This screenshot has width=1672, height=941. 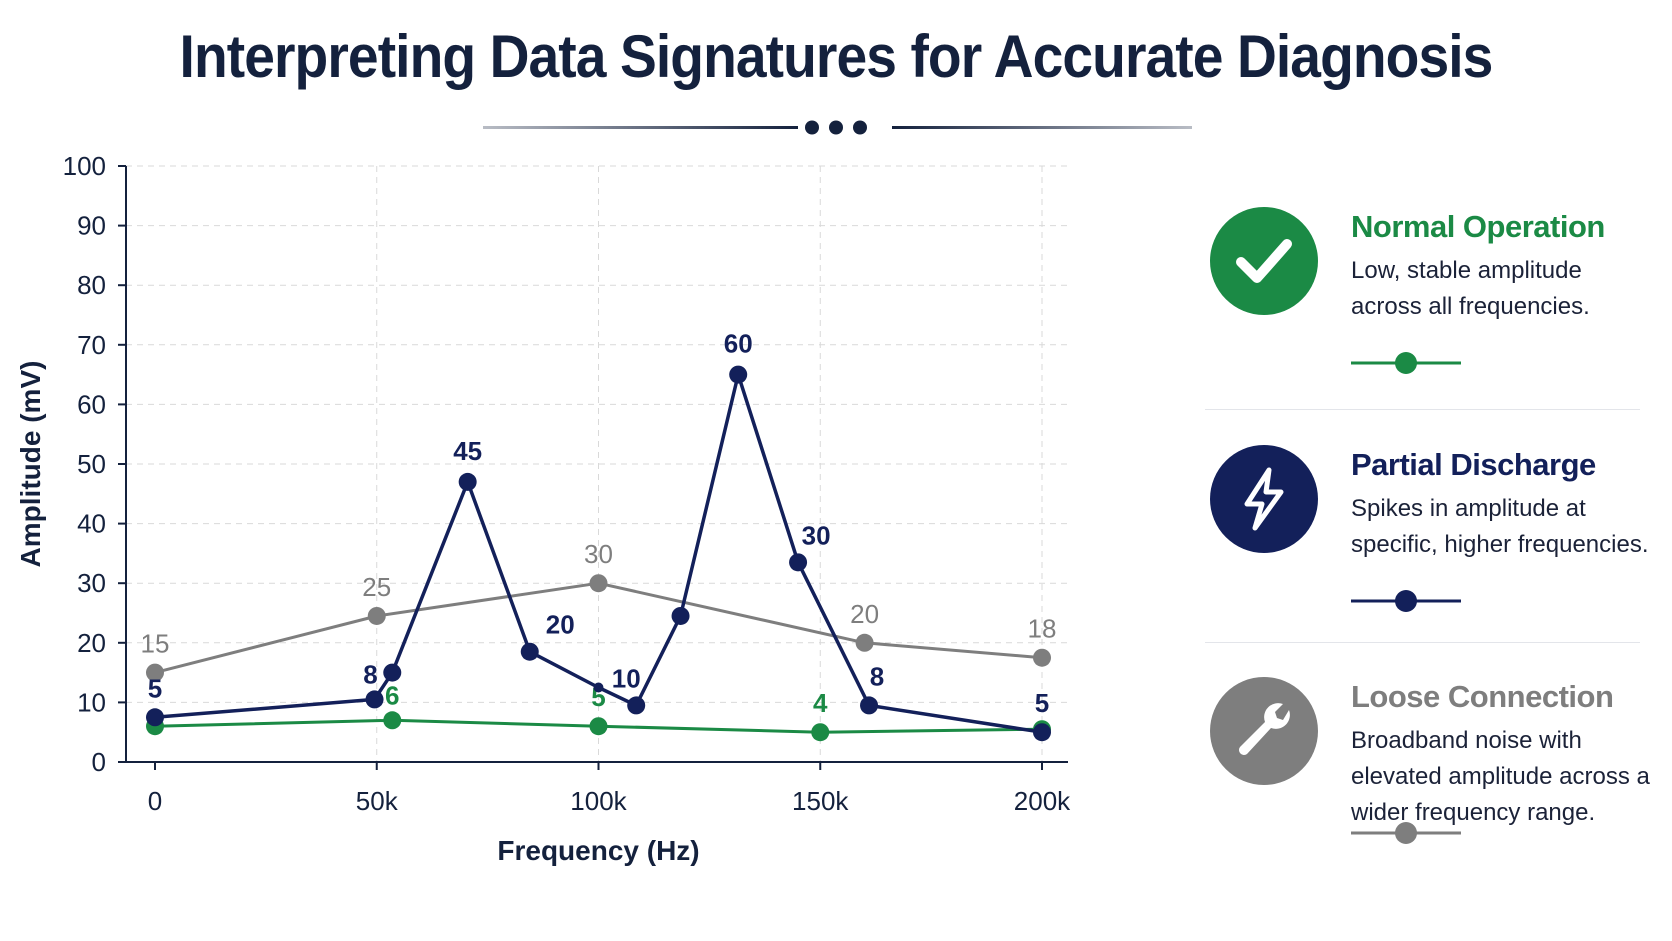 I want to click on legend-title-normal: Normal Operation, so click(x=1478, y=226).